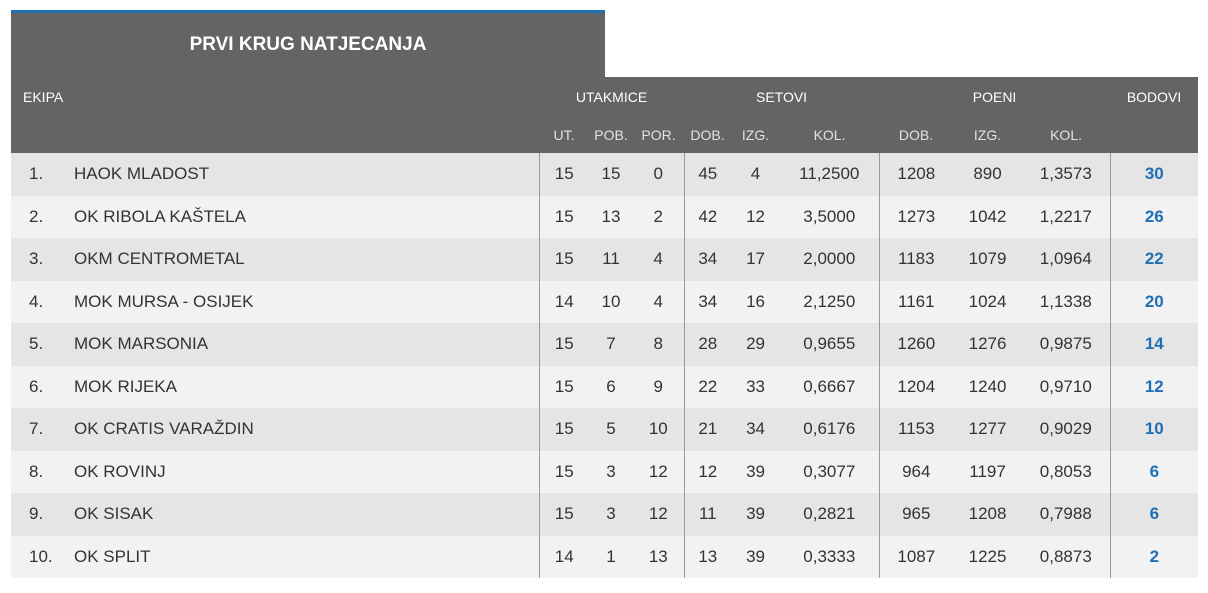 Image resolution: width=1208 pixels, height=593 pixels. What do you see at coordinates (756, 174) in the screenshot?
I see `sets-lost-cell: 4` at bounding box center [756, 174].